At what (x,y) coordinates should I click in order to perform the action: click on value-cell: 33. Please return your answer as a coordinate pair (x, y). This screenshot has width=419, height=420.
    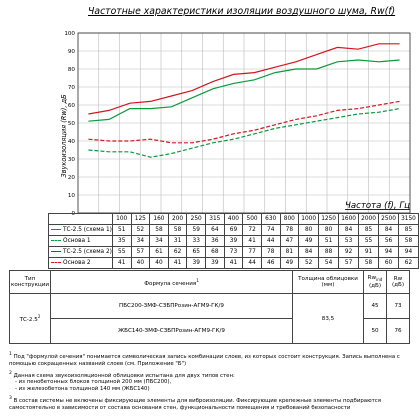
    Looking at the image, I should click on (196, 241).